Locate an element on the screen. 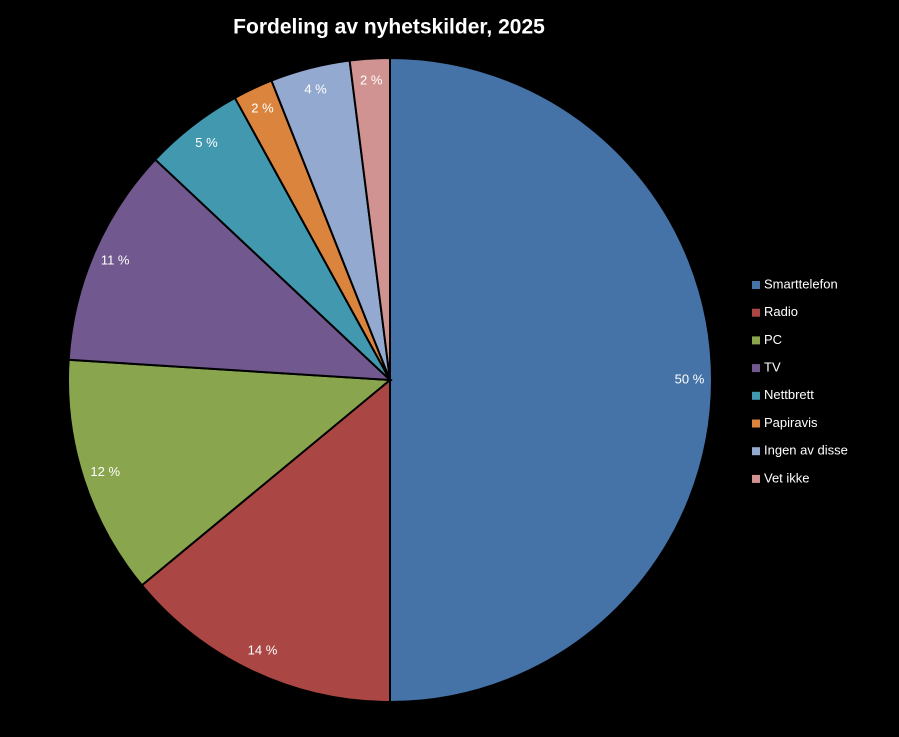  legend-label: Nettbrett is located at coordinates (789, 394).